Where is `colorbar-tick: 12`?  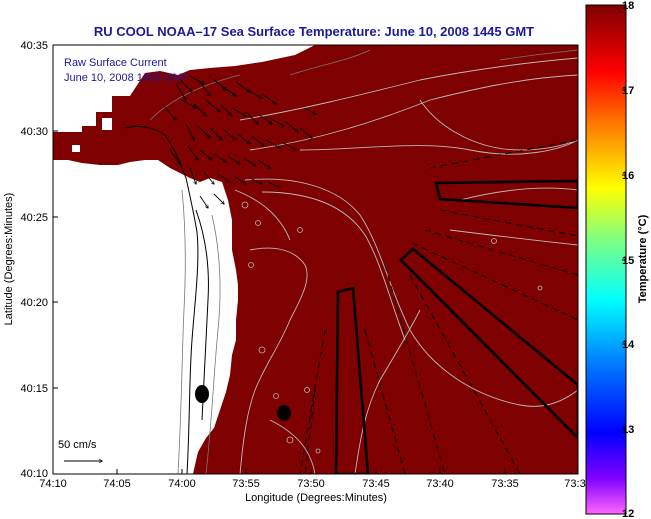
colorbar-tick: 12 is located at coordinates (628, 513).